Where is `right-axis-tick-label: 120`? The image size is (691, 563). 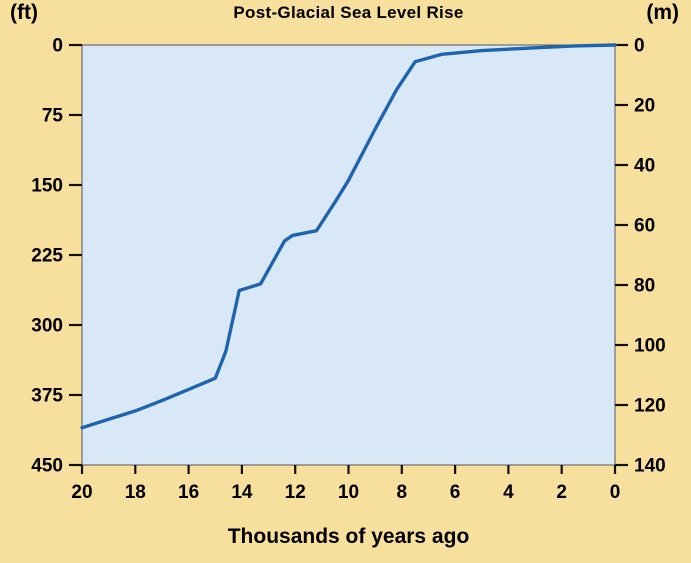 right-axis-tick-label: 120 is located at coordinates (650, 406).